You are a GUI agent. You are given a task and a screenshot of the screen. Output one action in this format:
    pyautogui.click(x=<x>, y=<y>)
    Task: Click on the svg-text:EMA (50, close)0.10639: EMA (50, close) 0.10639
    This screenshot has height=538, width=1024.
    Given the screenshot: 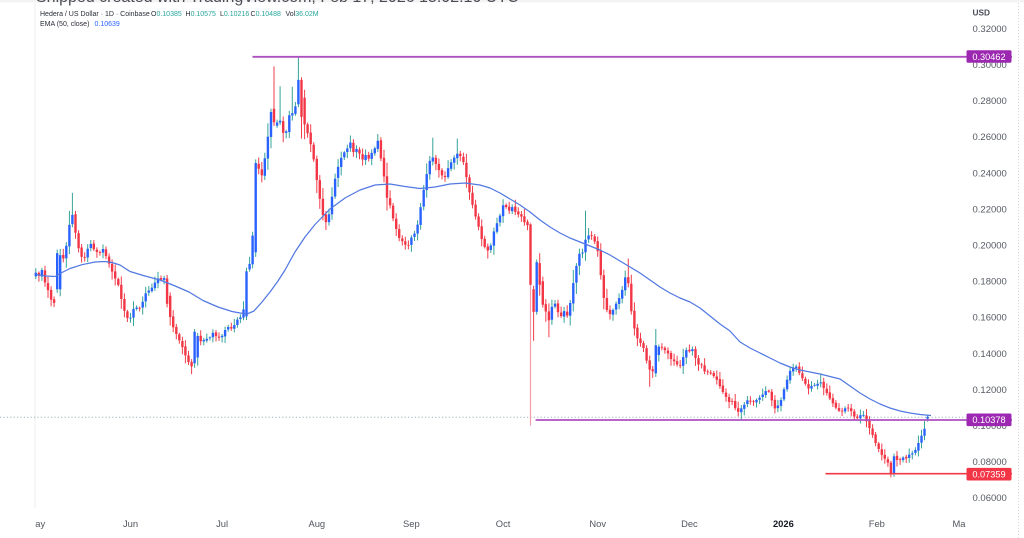 What is the action you would take?
    pyautogui.click(x=80, y=24)
    